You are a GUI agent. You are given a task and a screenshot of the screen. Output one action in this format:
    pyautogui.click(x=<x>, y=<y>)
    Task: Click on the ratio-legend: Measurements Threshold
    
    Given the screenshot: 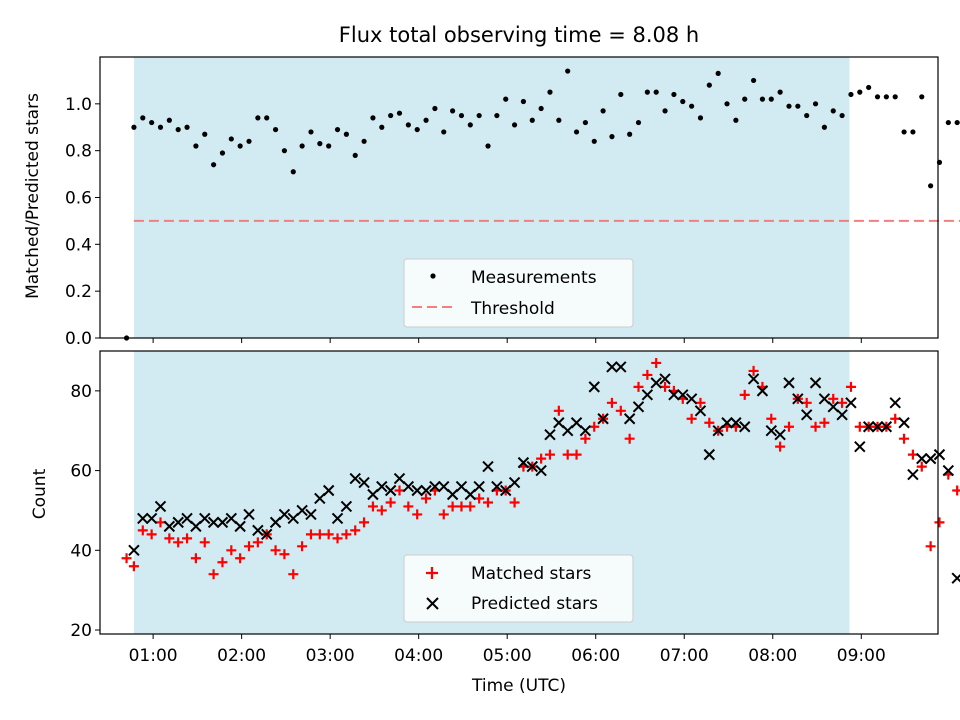 What is the action you would take?
    pyautogui.click(x=518, y=293)
    